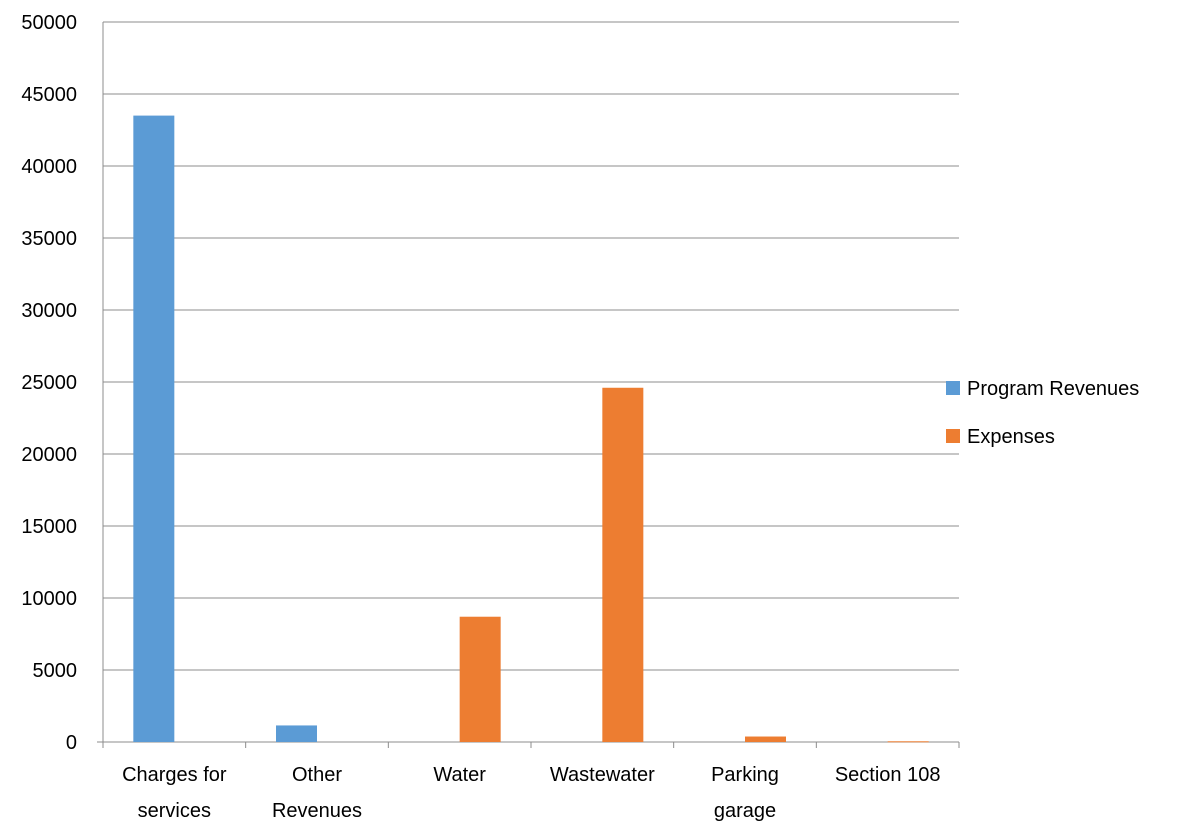 The height and width of the screenshot is (830, 1177). I want to click on x-category-label-line: services, so click(174, 811).